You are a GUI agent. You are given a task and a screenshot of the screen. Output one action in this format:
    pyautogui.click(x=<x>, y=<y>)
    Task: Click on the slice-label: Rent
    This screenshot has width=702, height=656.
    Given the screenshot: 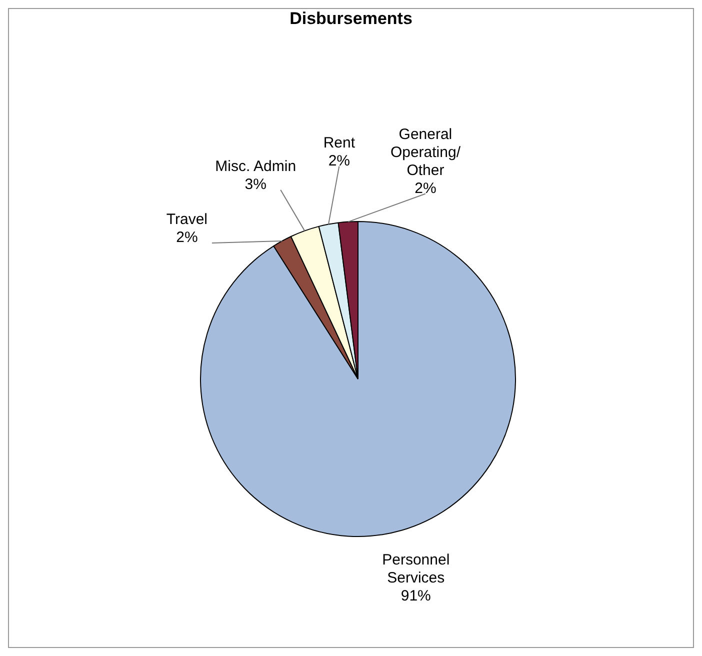 What is the action you would take?
    pyautogui.click(x=339, y=143)
    